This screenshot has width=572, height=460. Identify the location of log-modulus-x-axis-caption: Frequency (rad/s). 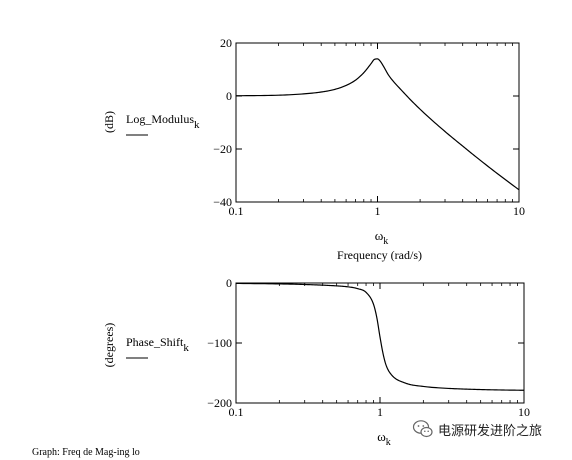
(379, 255).